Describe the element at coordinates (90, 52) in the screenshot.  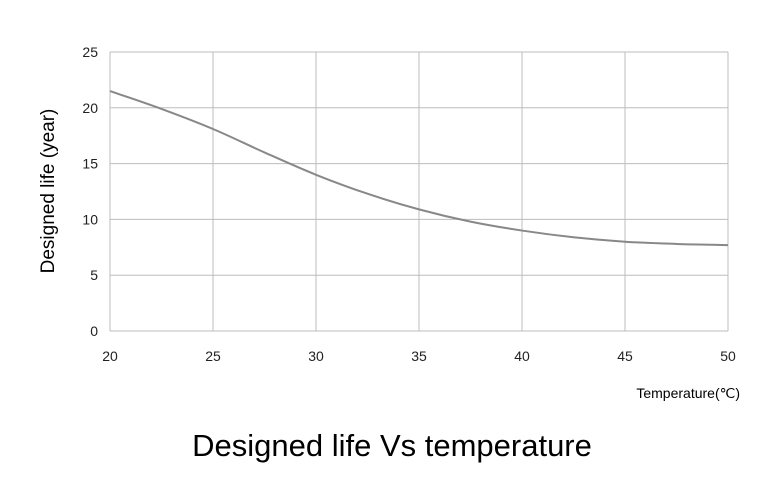
I see `y-tick-label: 25` at that location.